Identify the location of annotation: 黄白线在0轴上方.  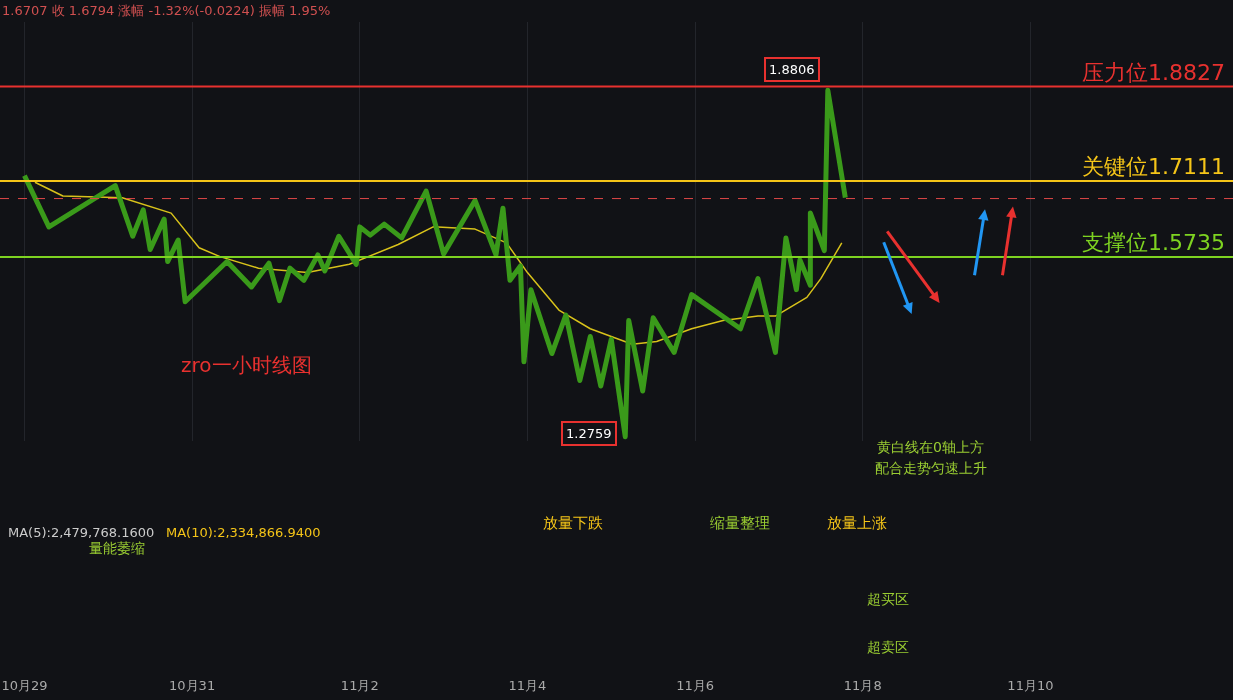
(930, 447).